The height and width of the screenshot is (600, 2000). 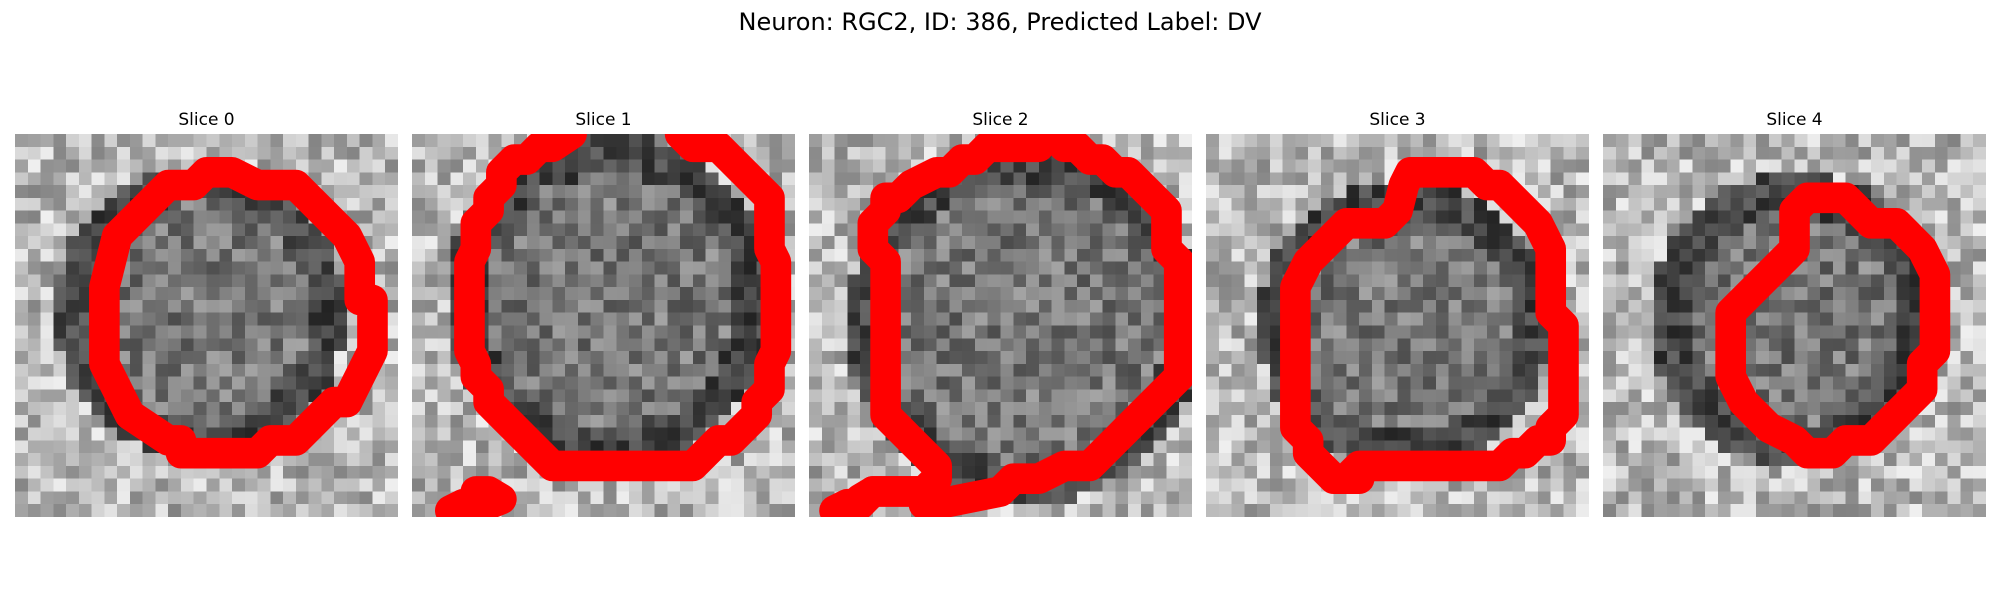 I want to click on slice-title-2: Slice 2, so click(x=1000, y=120).